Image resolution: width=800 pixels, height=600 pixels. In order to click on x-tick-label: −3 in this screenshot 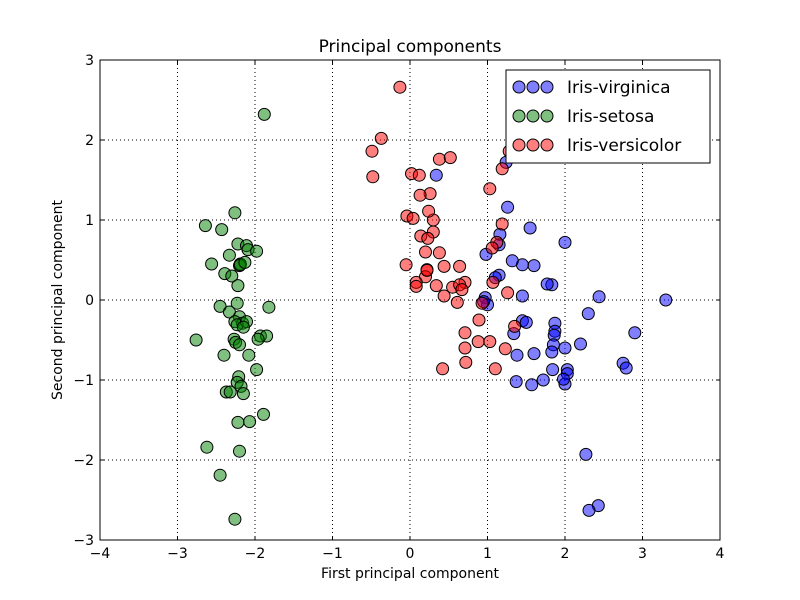, I will do `click(177, 554)`.